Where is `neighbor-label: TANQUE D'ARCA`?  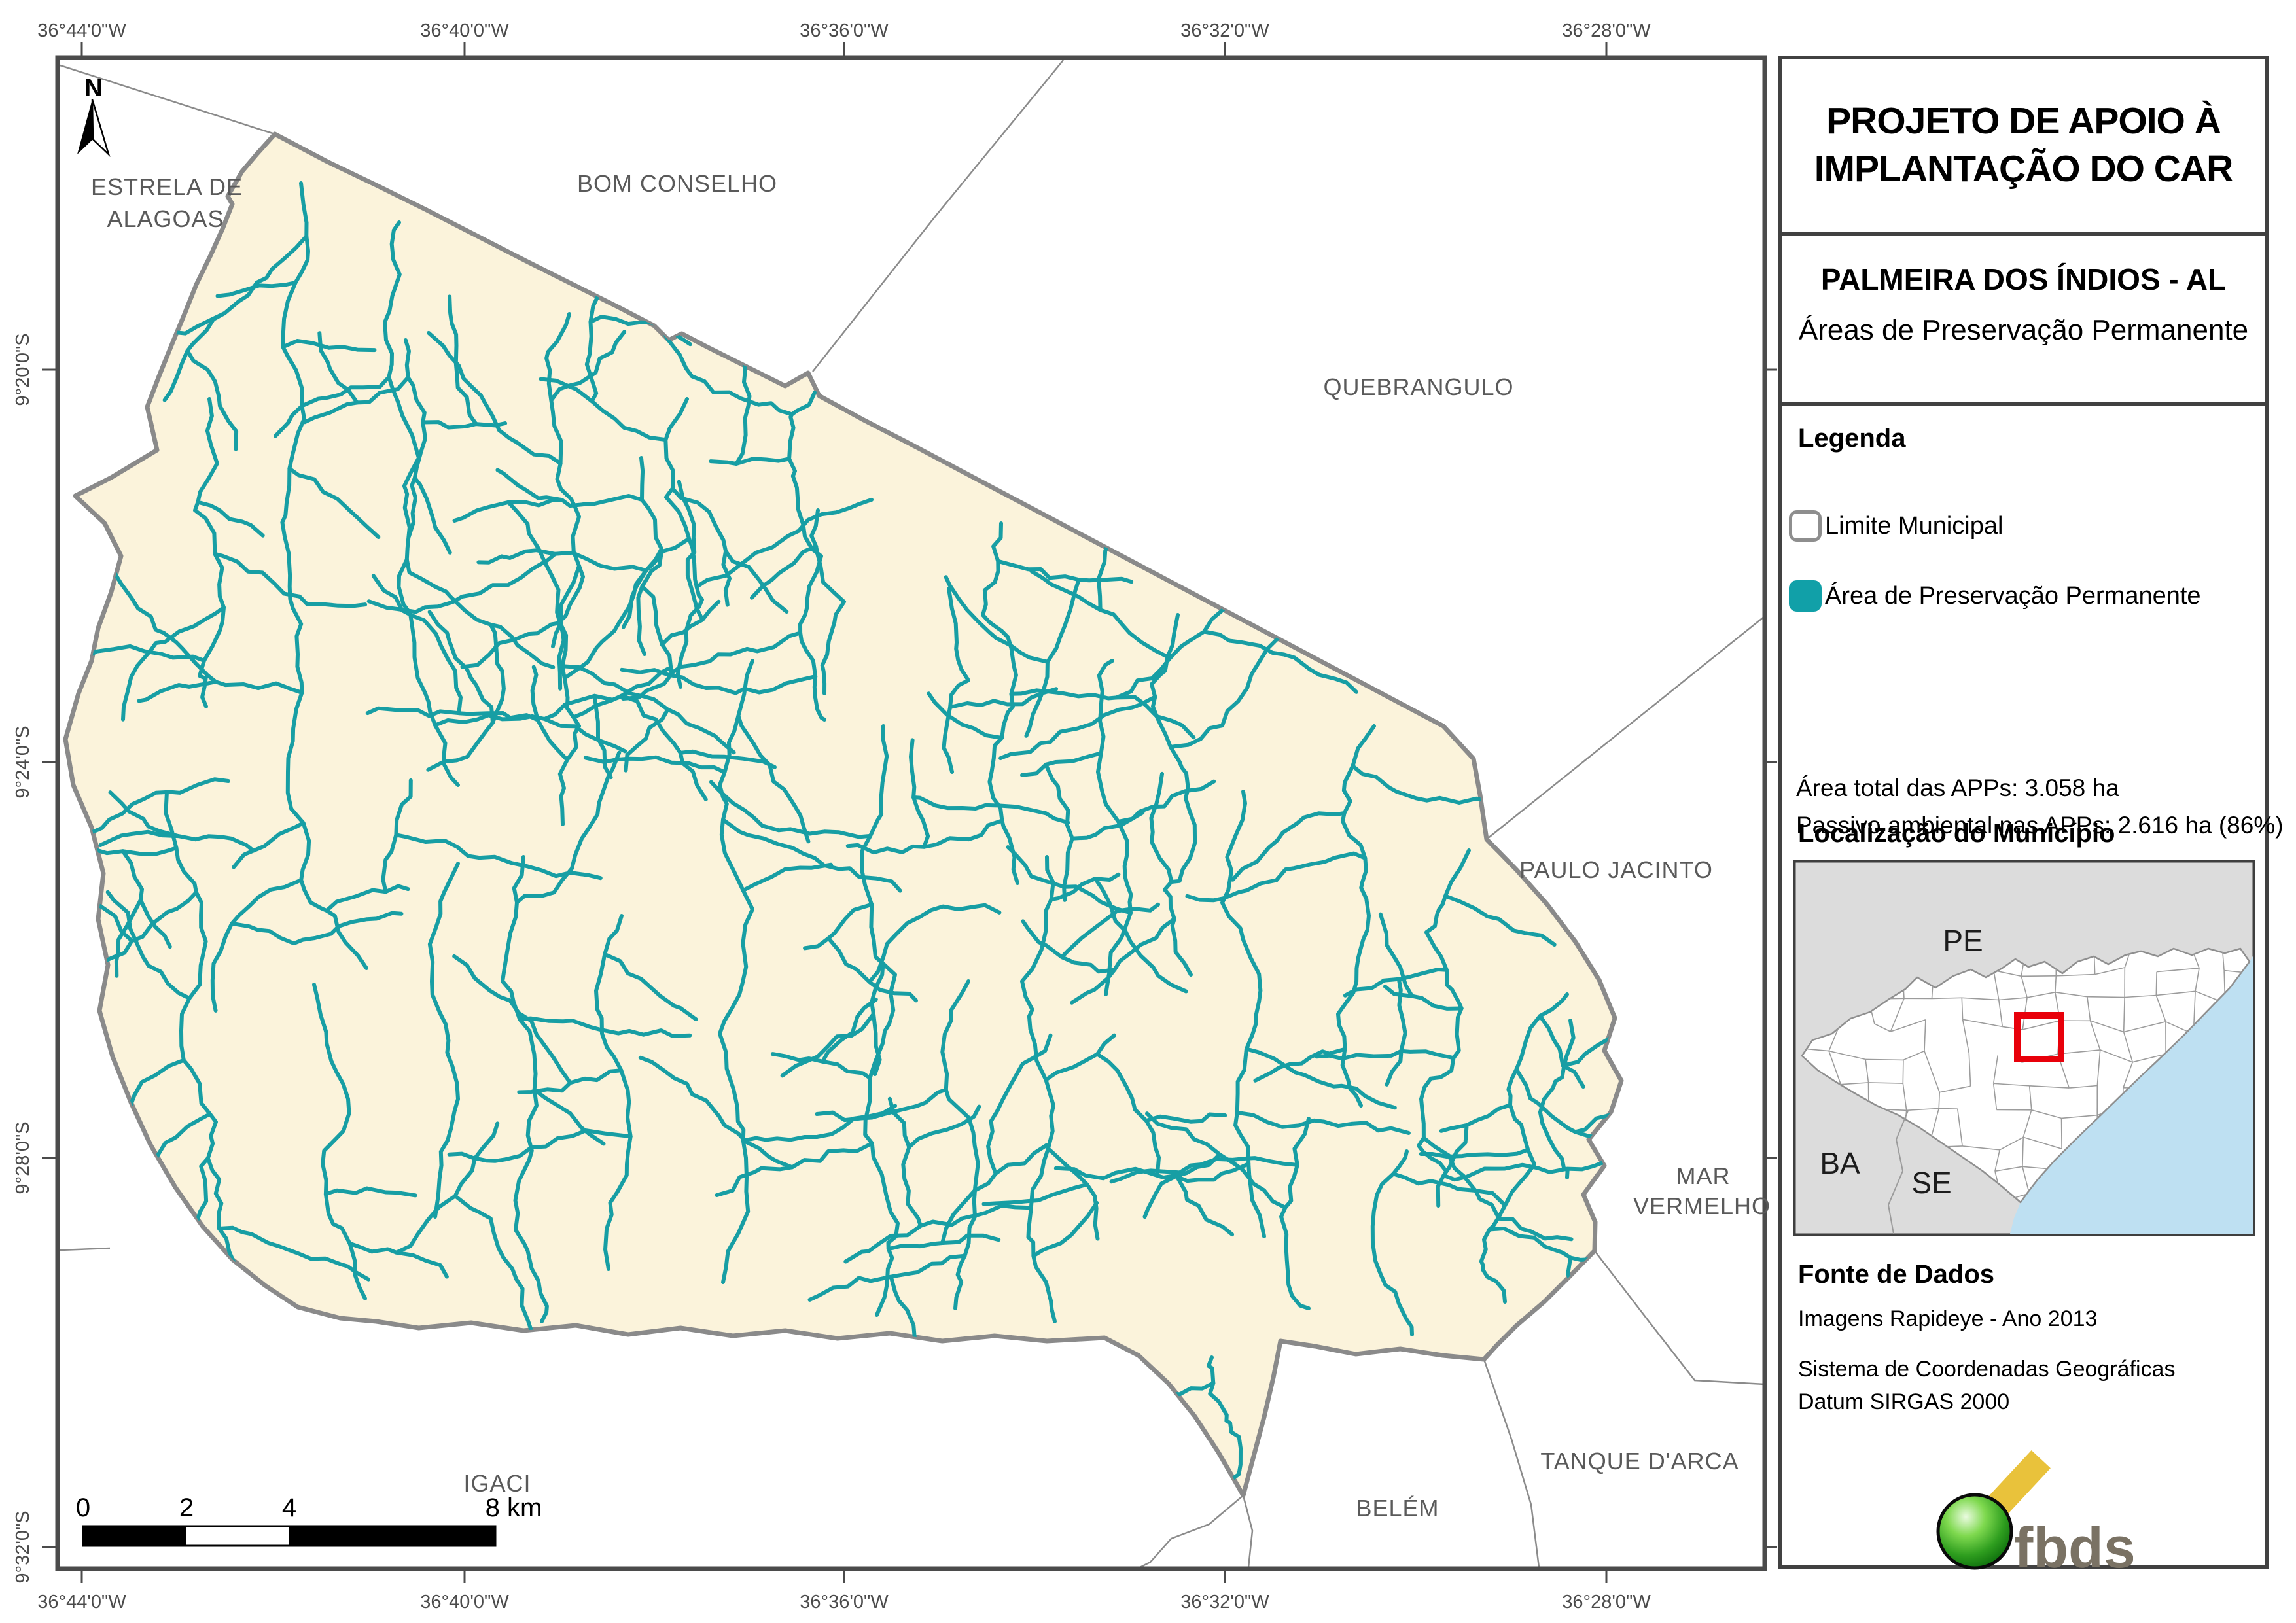 neighbor-label: TANQUE D'ARCA is located at coordinates (1639, 1461).